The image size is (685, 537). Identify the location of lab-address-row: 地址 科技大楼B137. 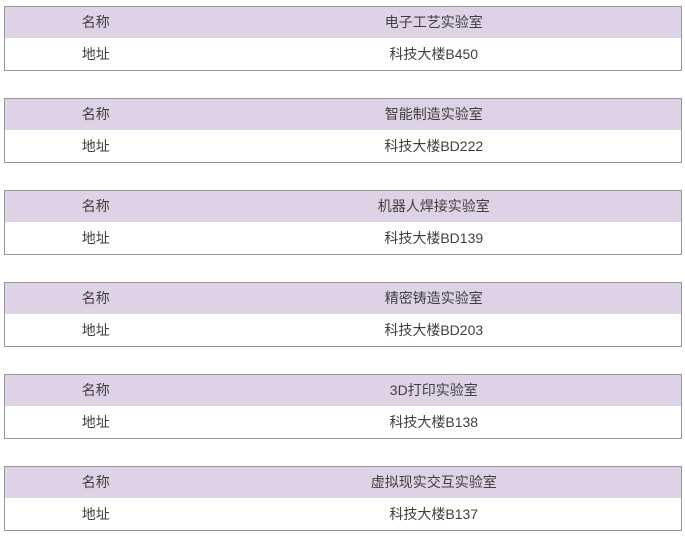
(343, 514).